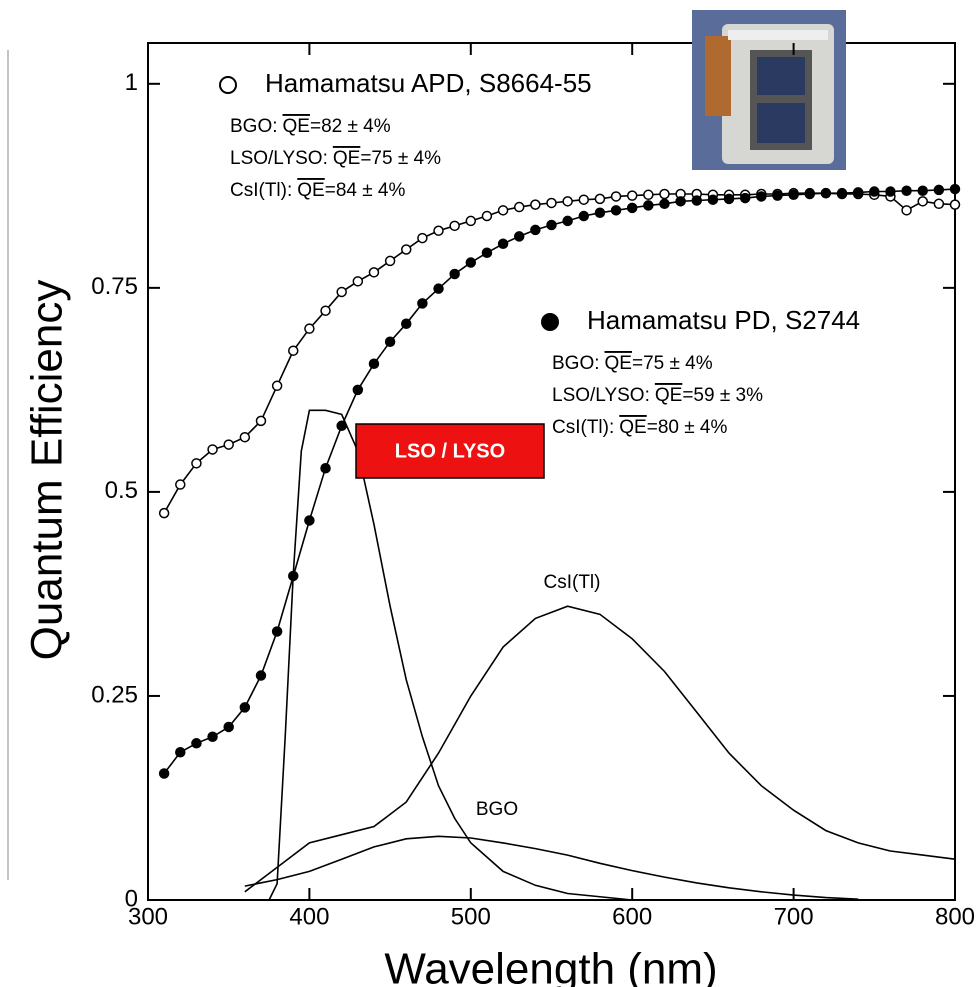  I want to click on legend-marker, so click(228, 85).